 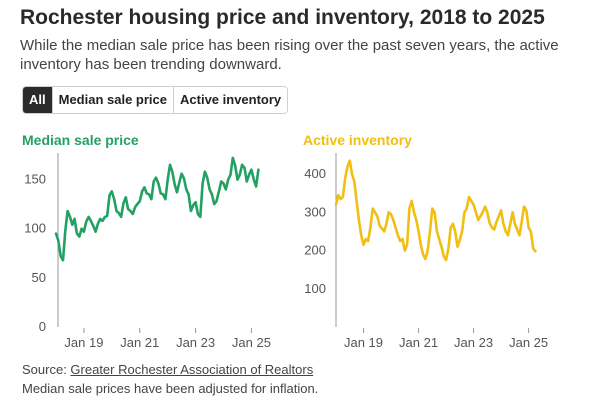 I want to click on inventory-x-tick-label: Jan 21, so click(x=418, y=342).